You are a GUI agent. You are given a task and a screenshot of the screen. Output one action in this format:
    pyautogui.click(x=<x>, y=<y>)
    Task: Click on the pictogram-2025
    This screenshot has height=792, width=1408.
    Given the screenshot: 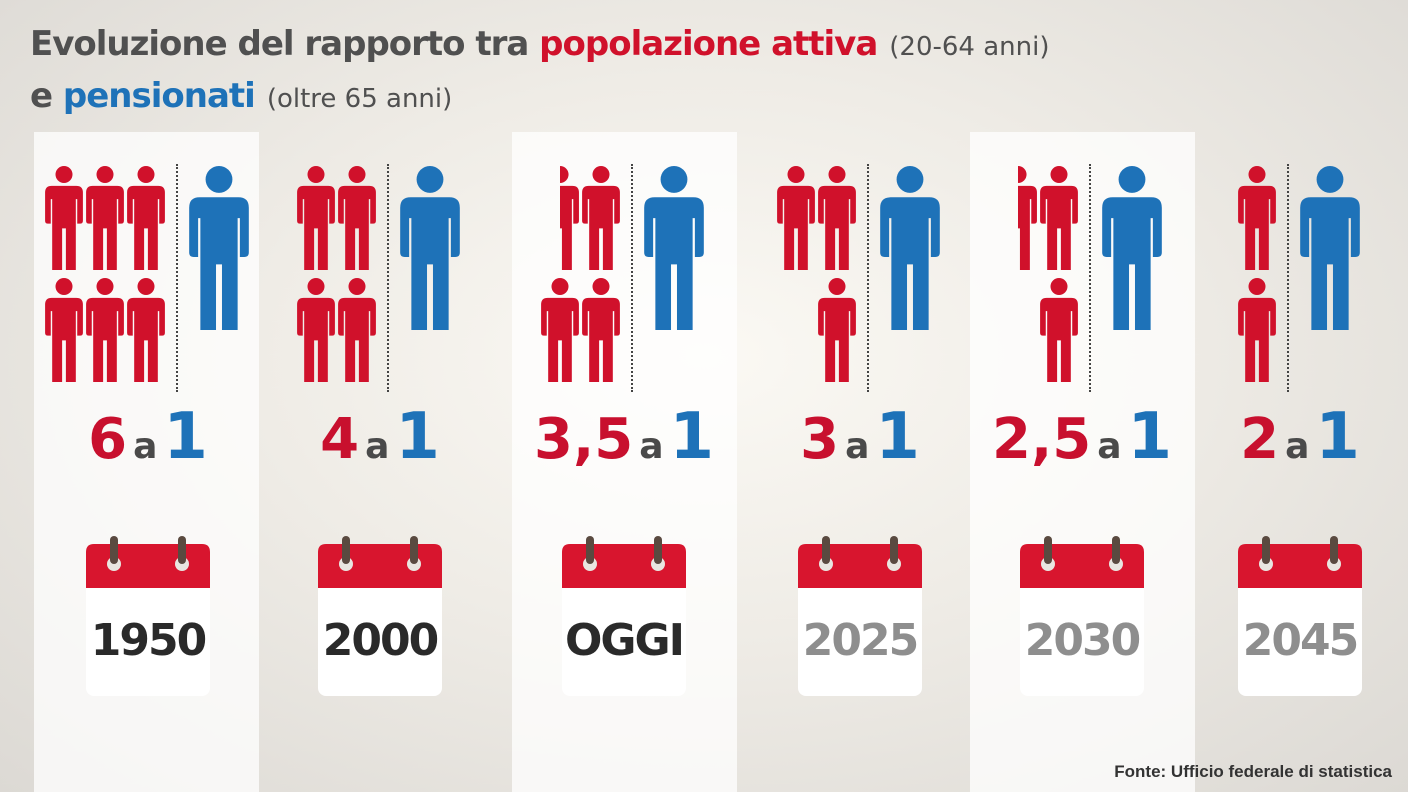 What is the action you would take?
    pyautogui.click(x=892, y=280)
    